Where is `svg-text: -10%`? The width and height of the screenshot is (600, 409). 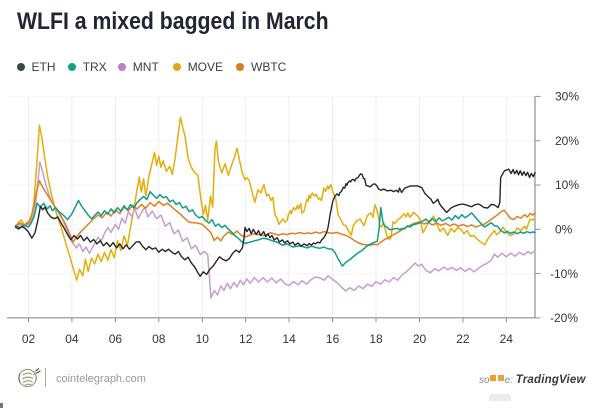 svg-text: -10% is located at coordinates (564, 274).